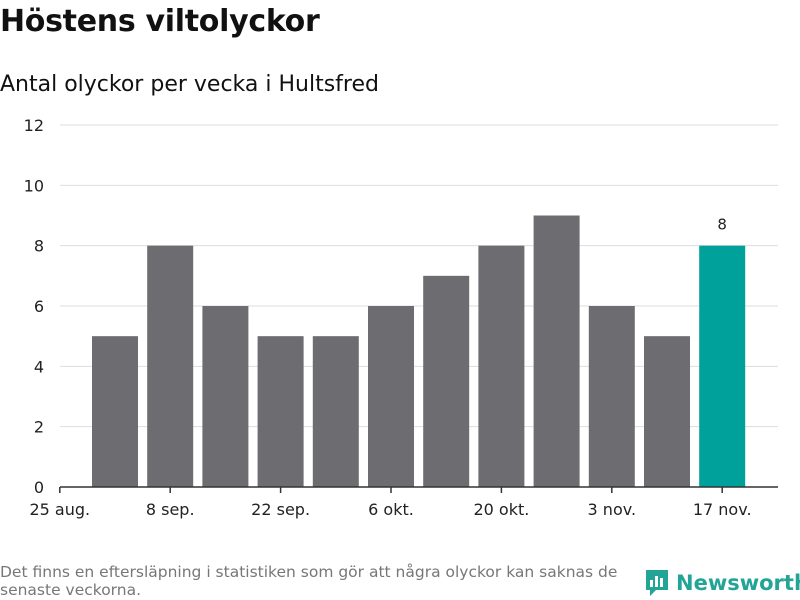 This screenshot has width=800, height=600. Describe the element at coordinates (39, 366) in the screenshot. I see `y-tick-label: 4` at that location.